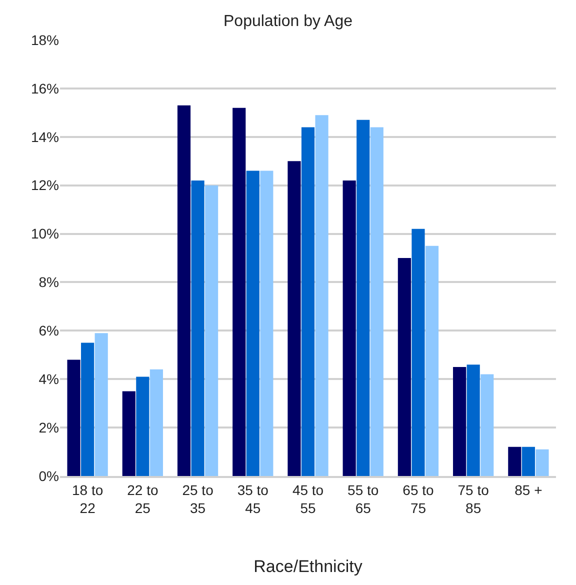 Image resolution: width=576 pixels, height=585 pixels. I want to click on x-tick-label: 22 to 25, so click(142, 499).